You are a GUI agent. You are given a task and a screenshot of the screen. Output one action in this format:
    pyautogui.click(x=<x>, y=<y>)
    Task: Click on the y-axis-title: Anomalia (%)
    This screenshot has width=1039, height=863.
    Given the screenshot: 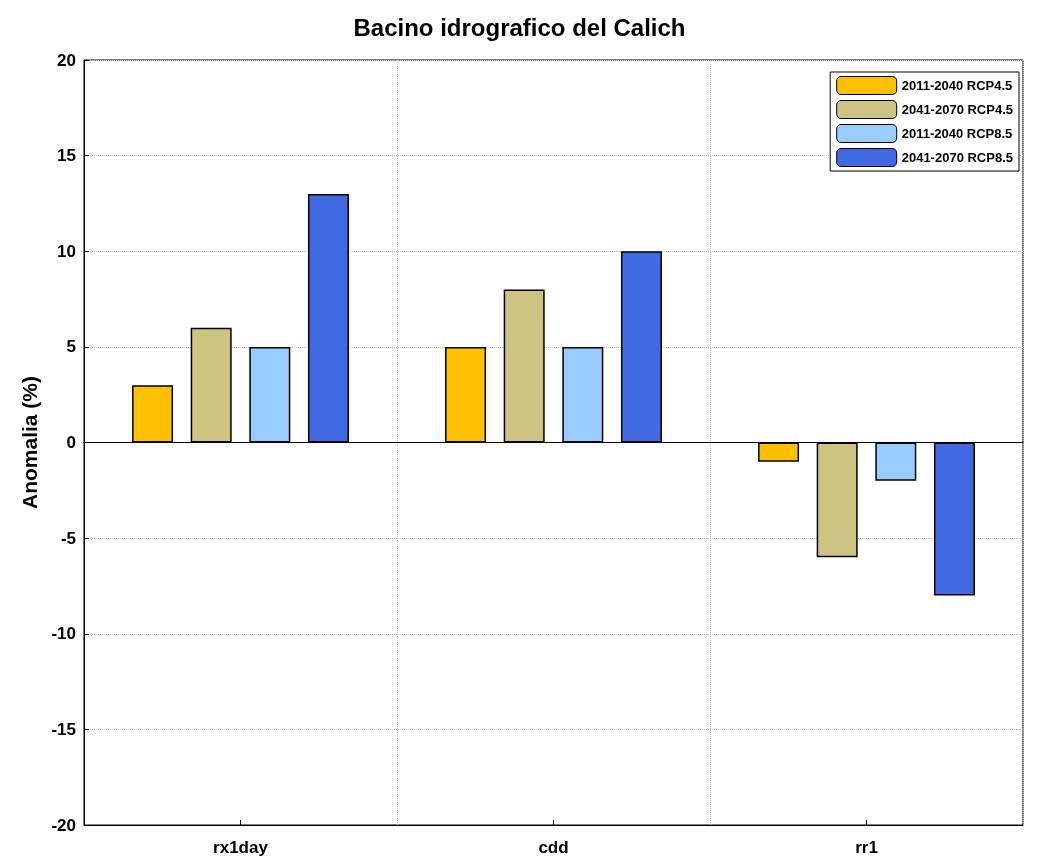 What is the action you would take?
    pyautogui.click(x=29, y=442)
    